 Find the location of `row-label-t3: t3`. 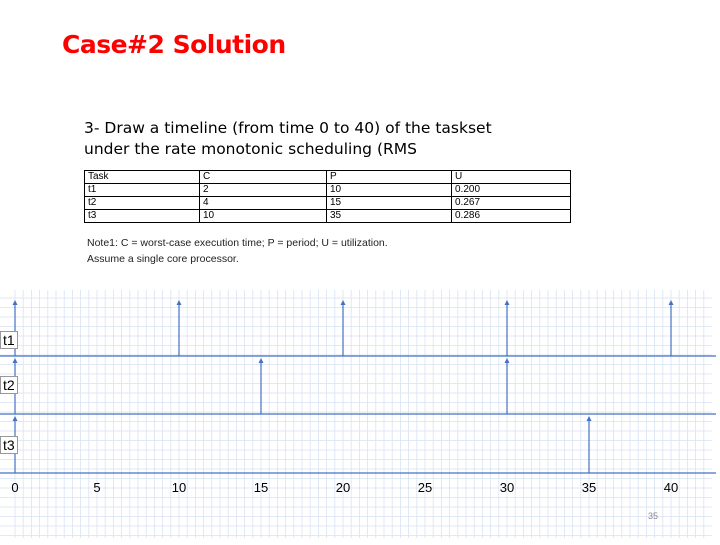

row-label-t3: t3 is located at coordinates (9, 445).